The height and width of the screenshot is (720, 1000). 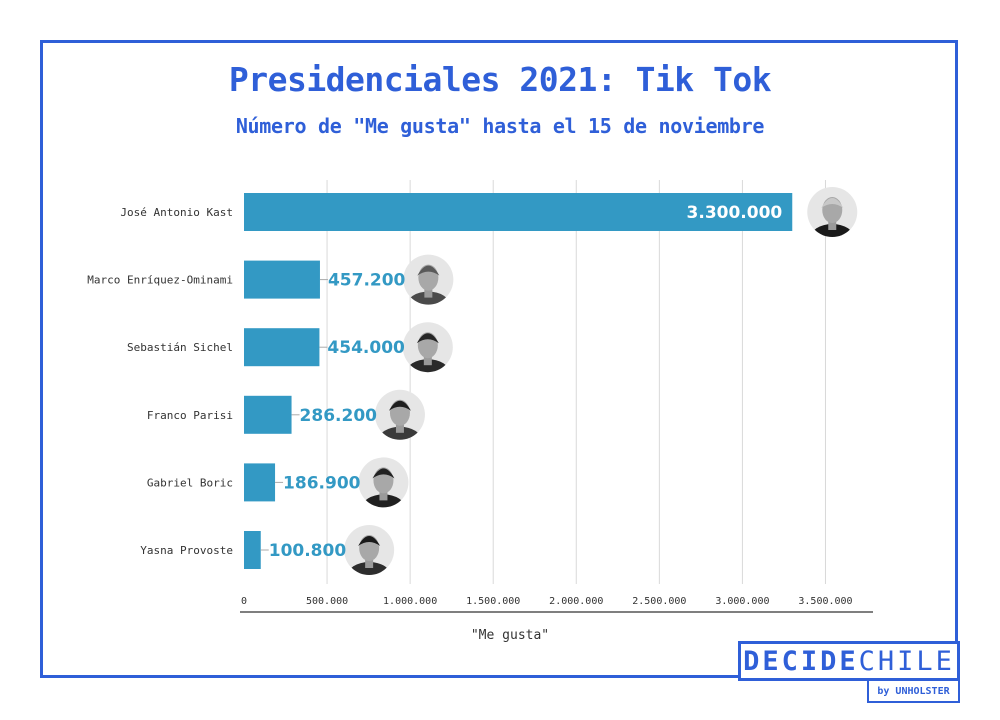 What do you see at coordinates (190, 482) in the screenshot?
I see `category-label: Gabriel Boric` at bounding box center [190, 482].